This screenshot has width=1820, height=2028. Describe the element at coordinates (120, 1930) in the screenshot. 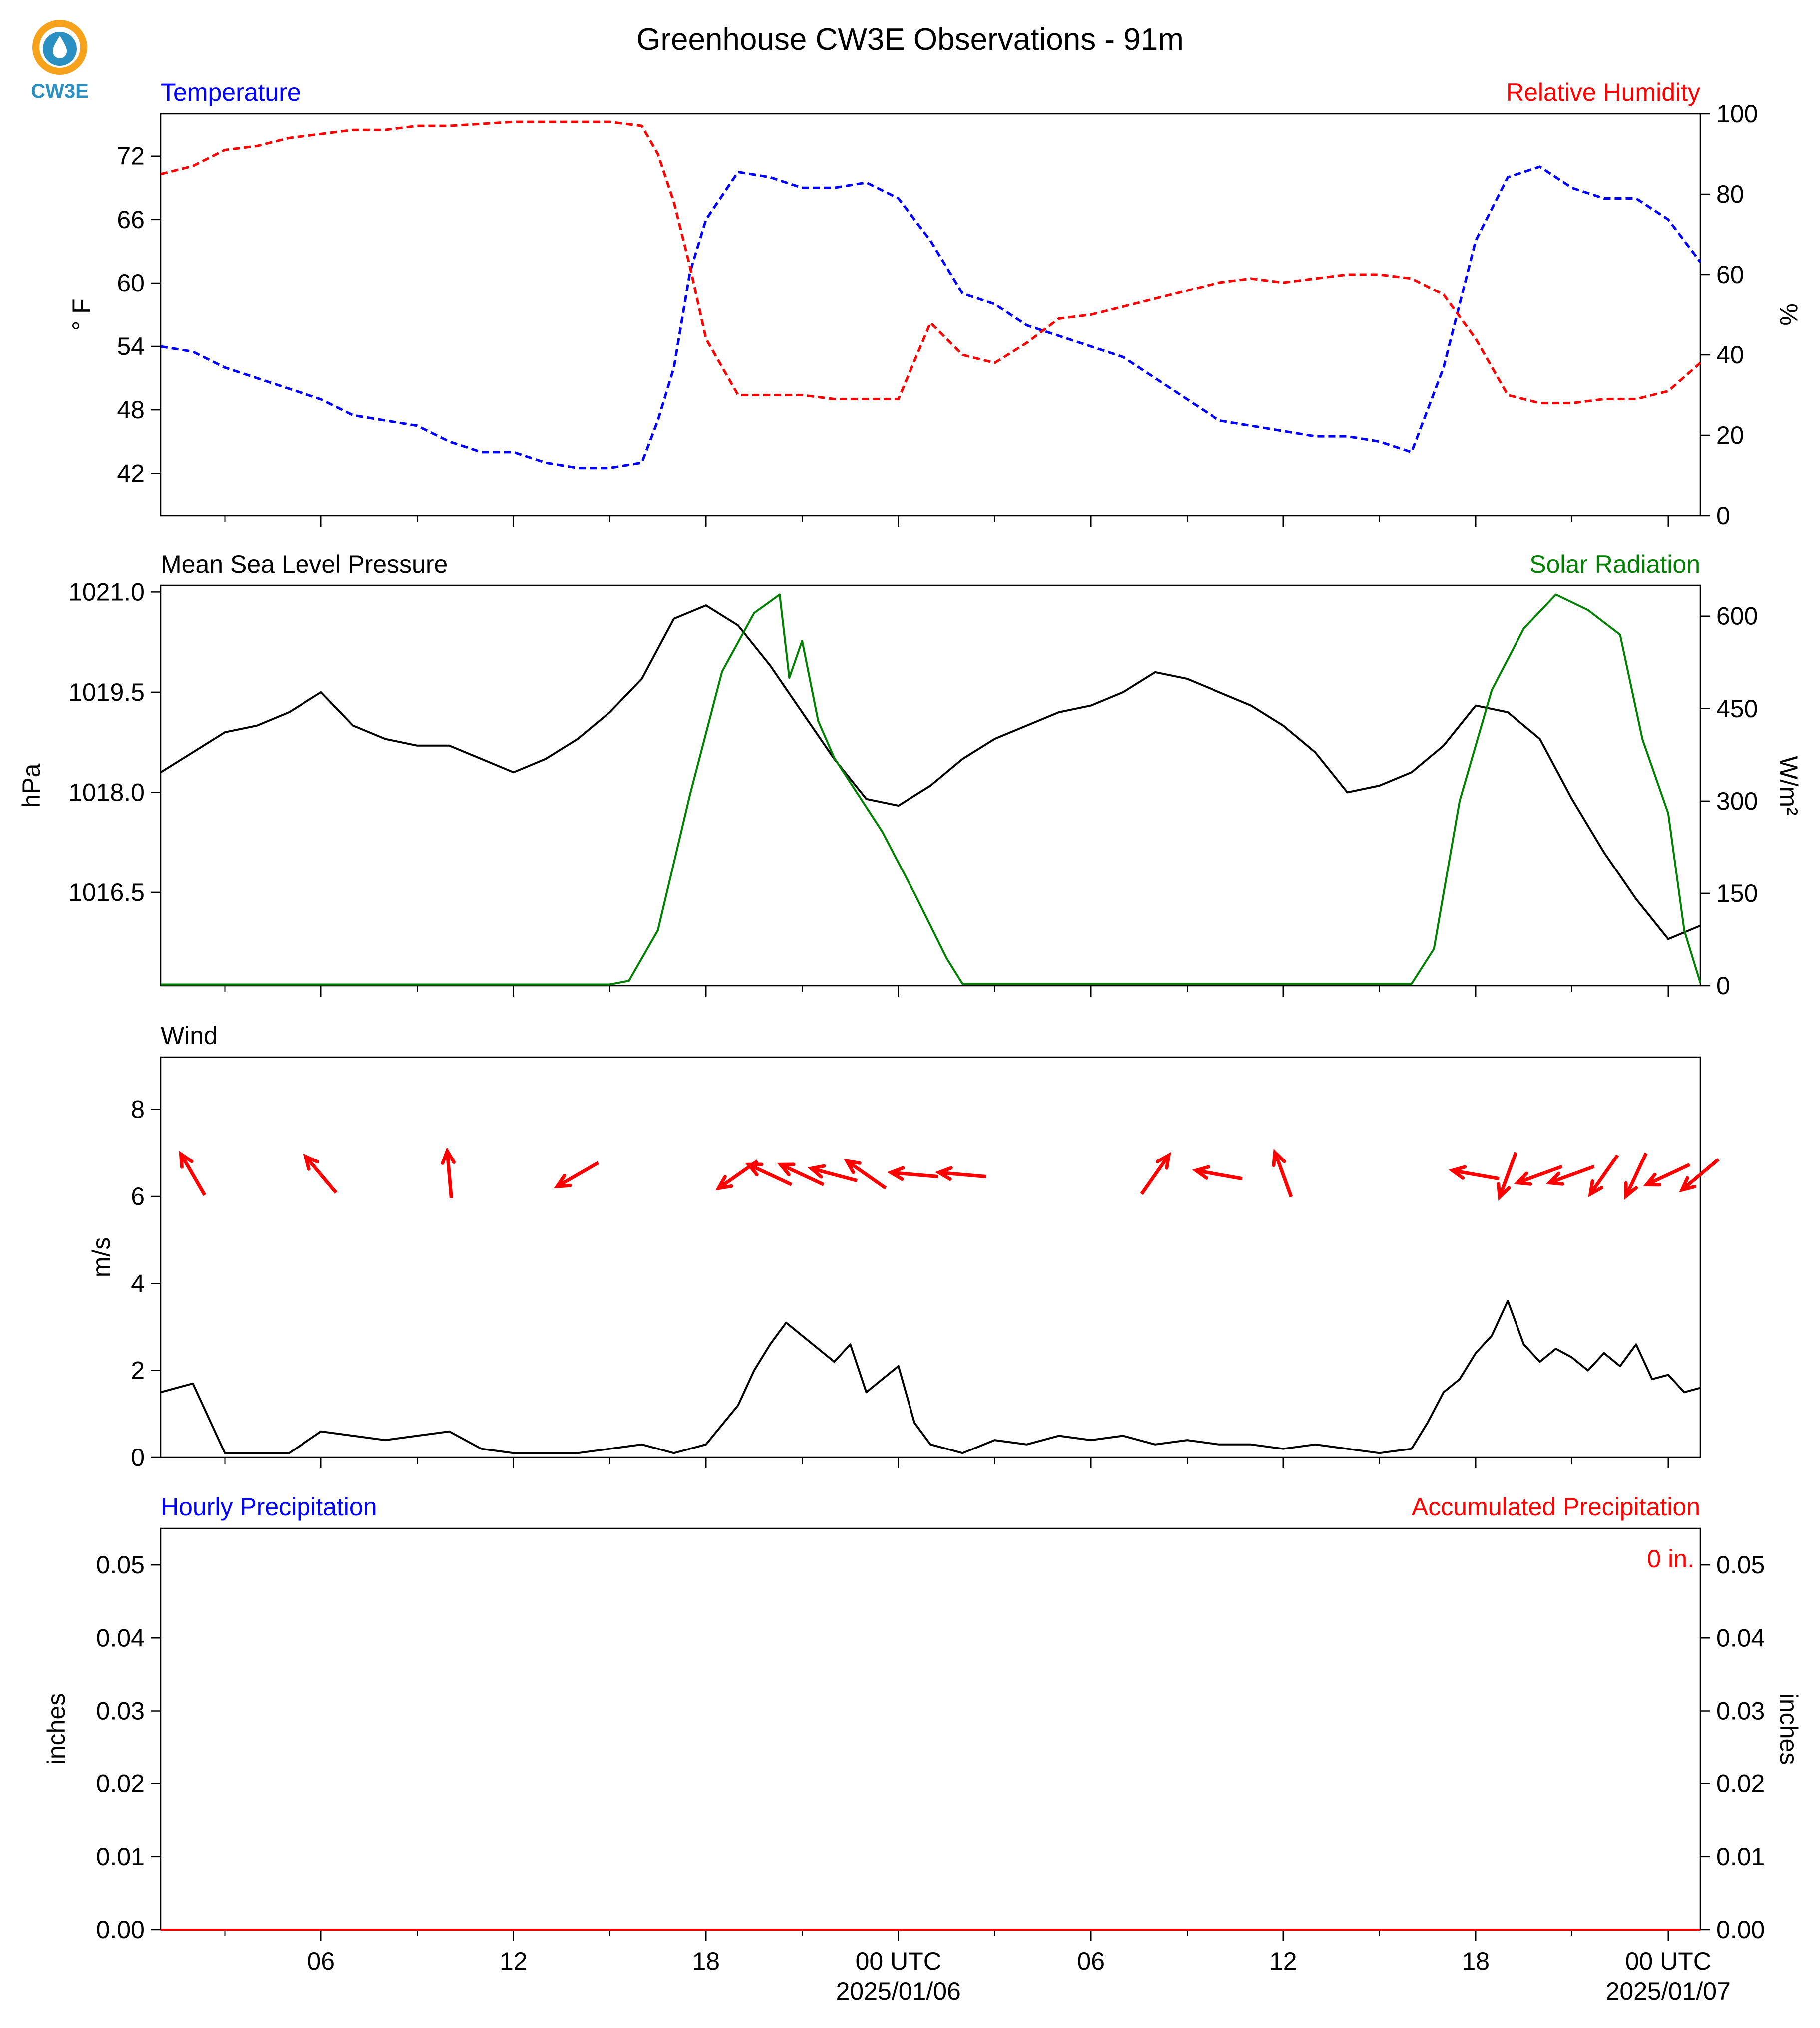

I see `y-tick-label: 0.00` at that location.